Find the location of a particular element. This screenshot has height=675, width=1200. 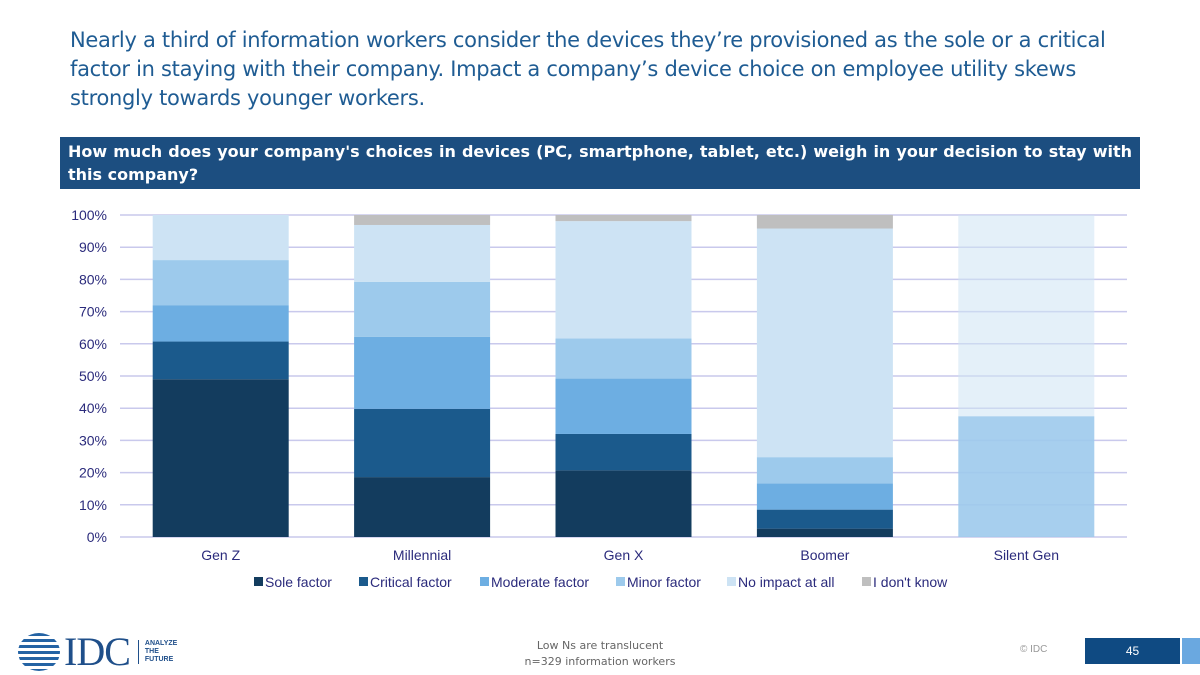

y-tick-label: 30% is located at coordinates (93, 440).